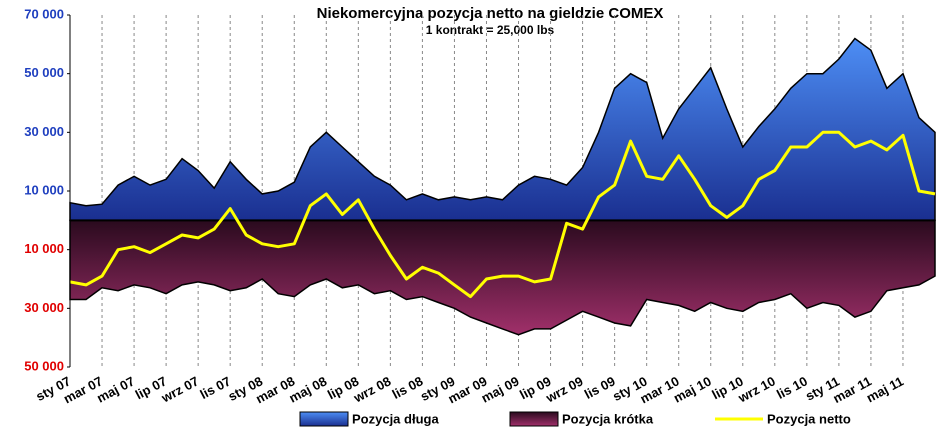 The width and height of the screenshot is (940, 430). What do you see at coordinates (308, 389) in the screenshot?
I see `x-tick-label: maj 08` at bounding box center [308, 389].